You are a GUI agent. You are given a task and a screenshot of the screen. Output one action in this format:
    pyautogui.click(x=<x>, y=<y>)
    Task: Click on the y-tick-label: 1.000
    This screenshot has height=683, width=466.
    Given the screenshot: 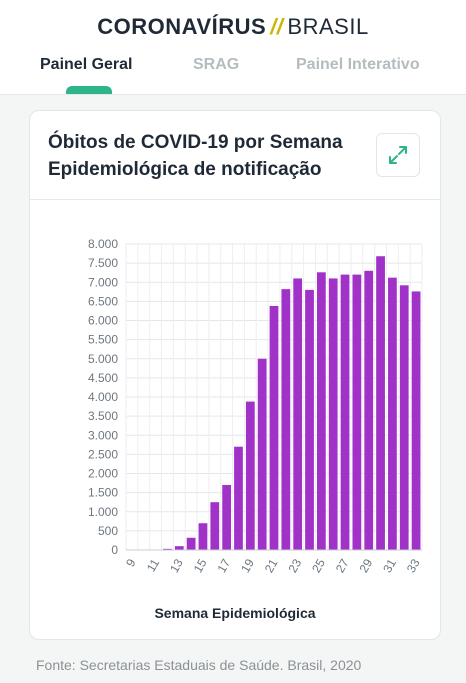 What is the action you would take?
    pyautogui.click(x=103, y=512)
    